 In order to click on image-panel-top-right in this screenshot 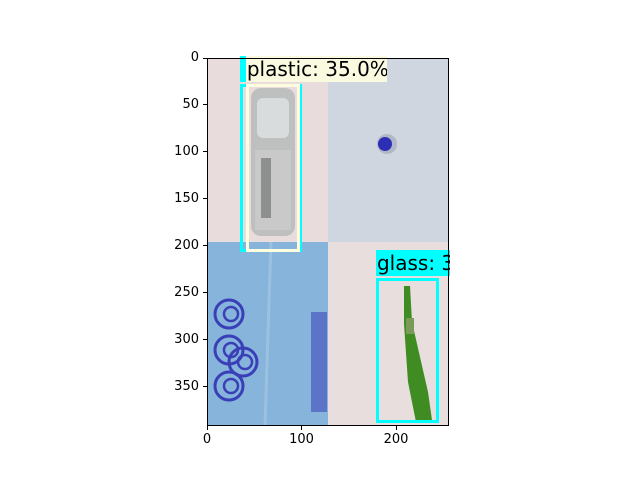, I will do `click(388, 150)`.